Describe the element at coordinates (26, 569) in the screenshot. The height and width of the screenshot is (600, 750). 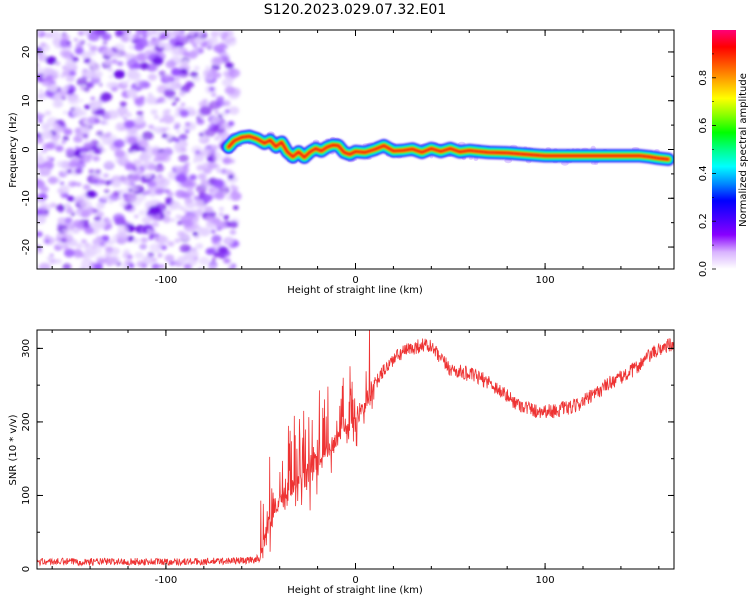
I see `snr-y-tick-label: 0` at that location.